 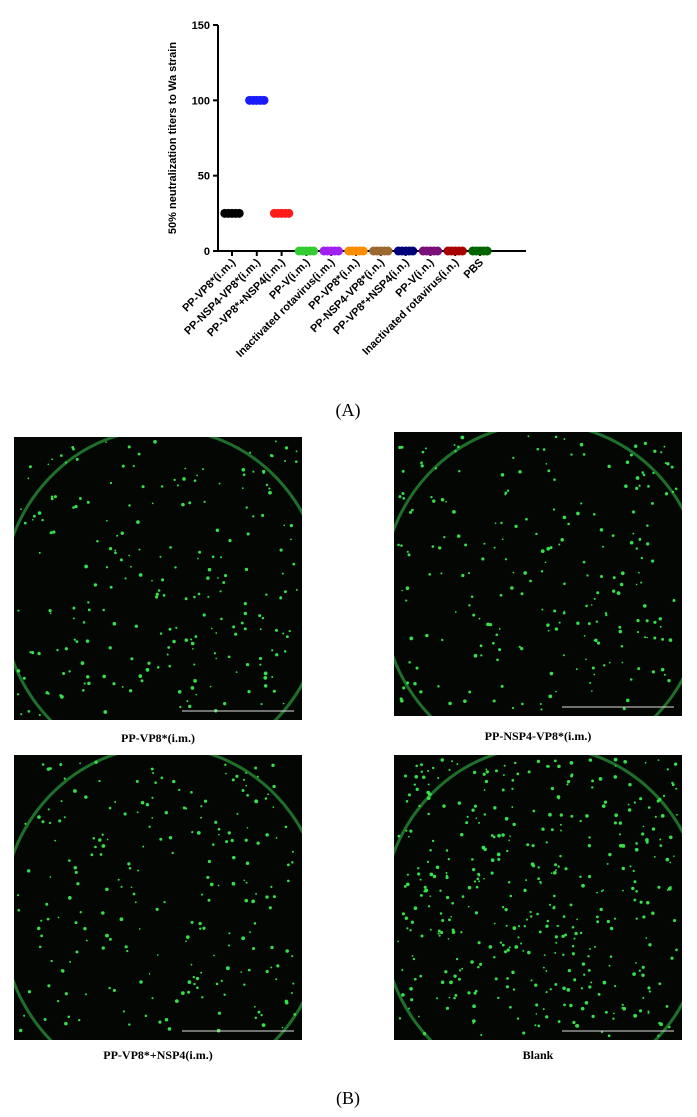 I want to click on panel-label: (B), so click(x=348, y=1098).